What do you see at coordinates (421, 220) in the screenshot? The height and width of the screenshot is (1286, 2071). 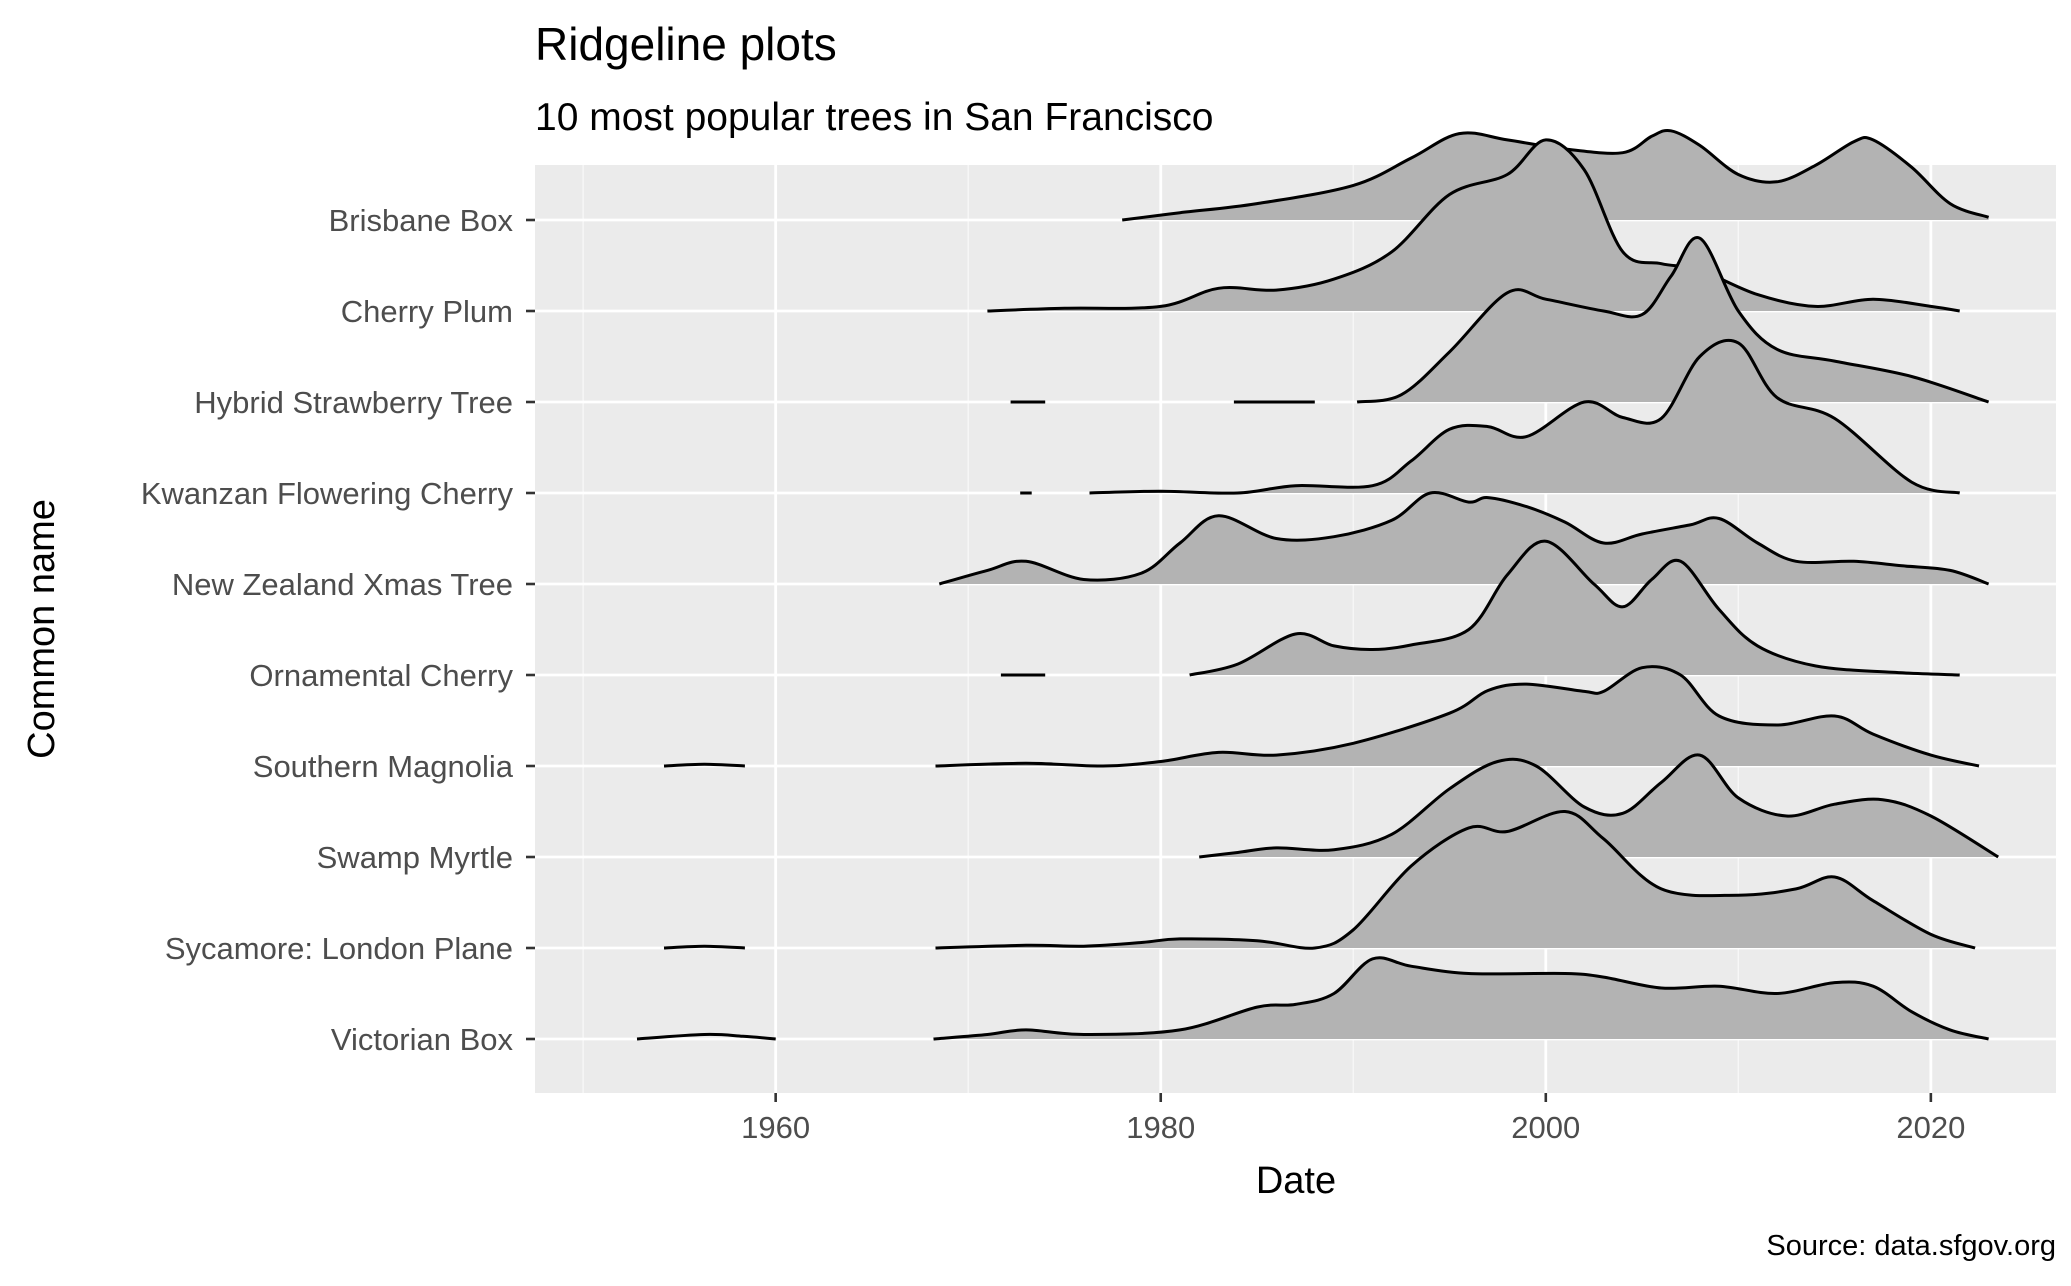 I see `y-tick-label: Brisbane Box` at bounding box center [421, 220].